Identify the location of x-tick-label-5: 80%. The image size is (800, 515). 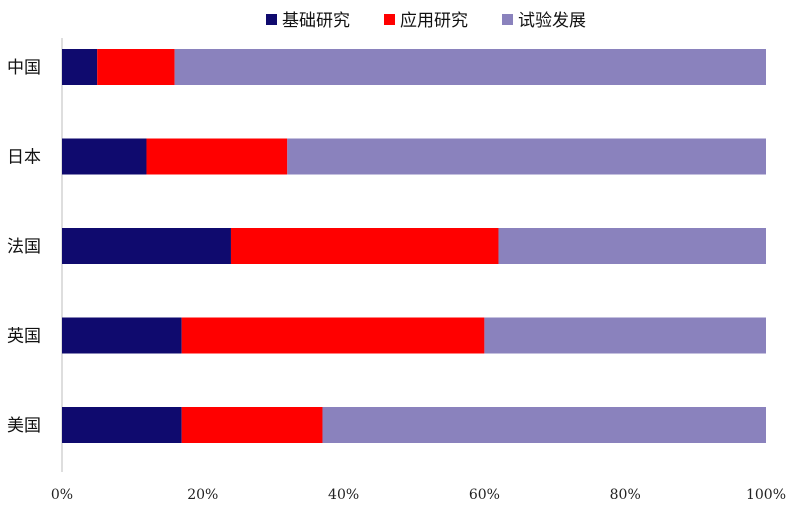
(625, 495).